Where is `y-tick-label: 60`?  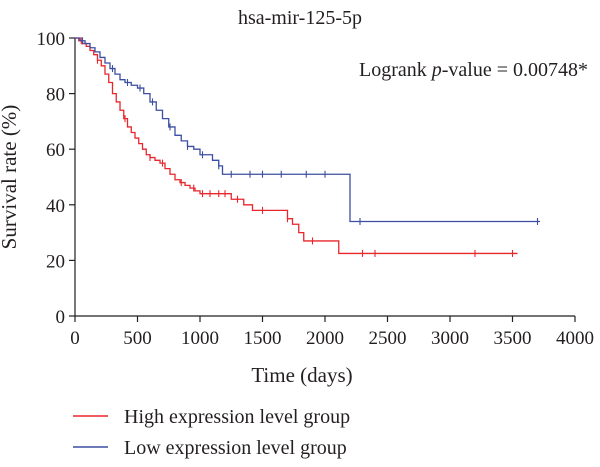 y-tick-label: 60 is located at coordinates (55, 150).